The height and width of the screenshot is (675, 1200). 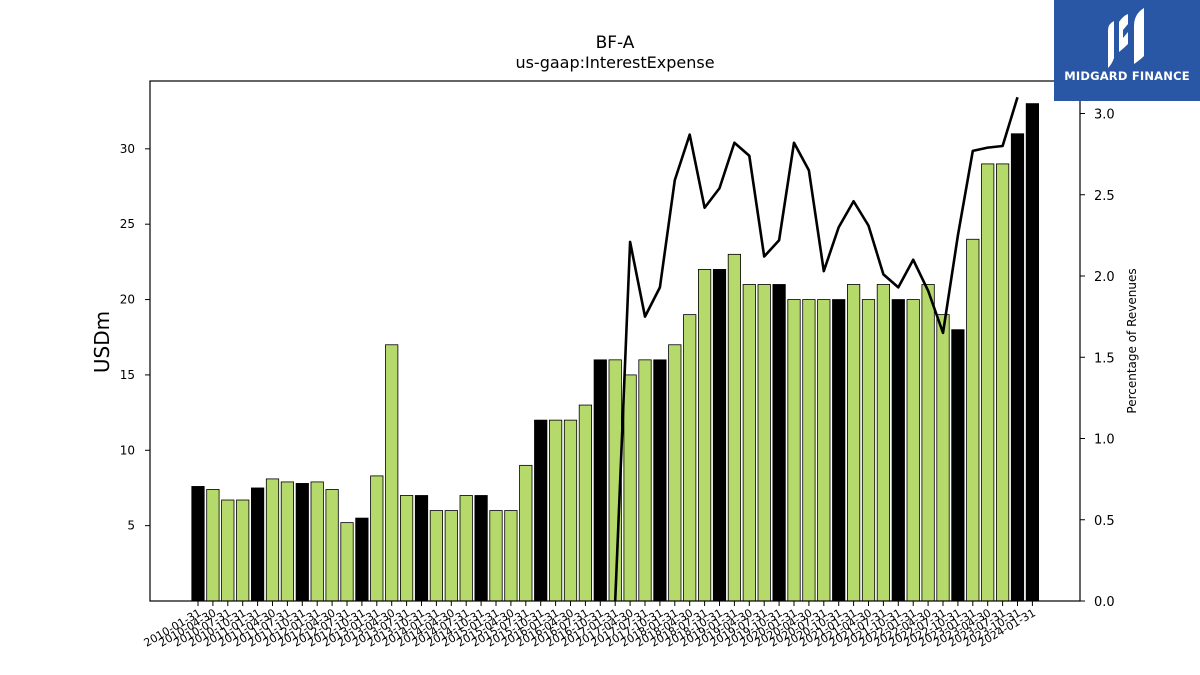 What do you see at coordinates (127, 149) in the screenshot?
I see `y-tick-label: 30` at bounding box center [127, 149].